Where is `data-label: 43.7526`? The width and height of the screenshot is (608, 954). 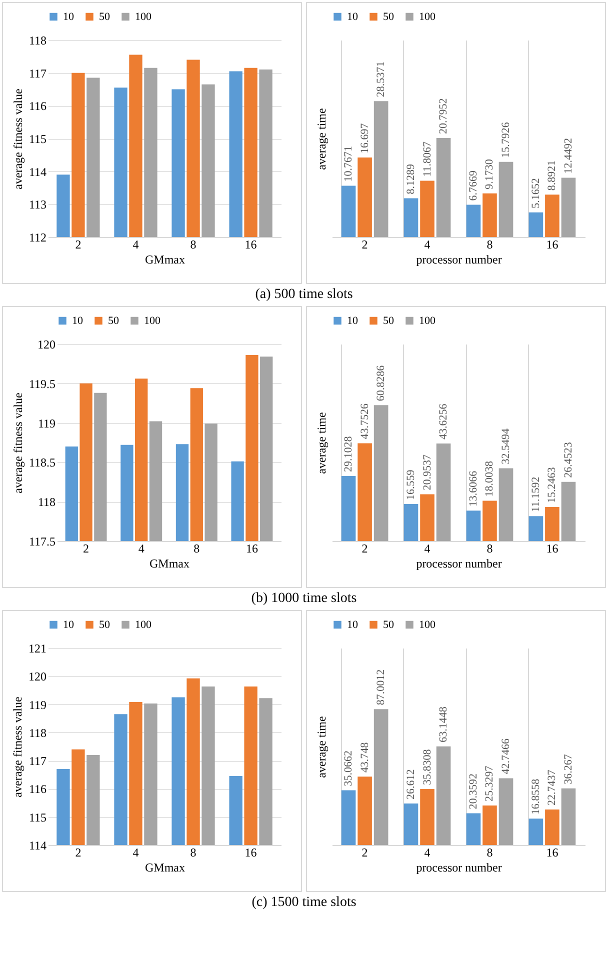 data-label: 43.7526 is located at coordinates (364, 421).